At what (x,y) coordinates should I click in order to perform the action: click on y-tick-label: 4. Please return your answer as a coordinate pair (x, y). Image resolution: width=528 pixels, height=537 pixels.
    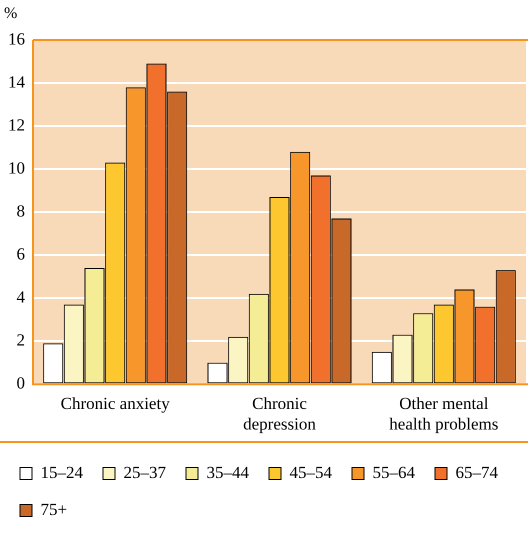
    Looking at the image, I should click on (21, 297).